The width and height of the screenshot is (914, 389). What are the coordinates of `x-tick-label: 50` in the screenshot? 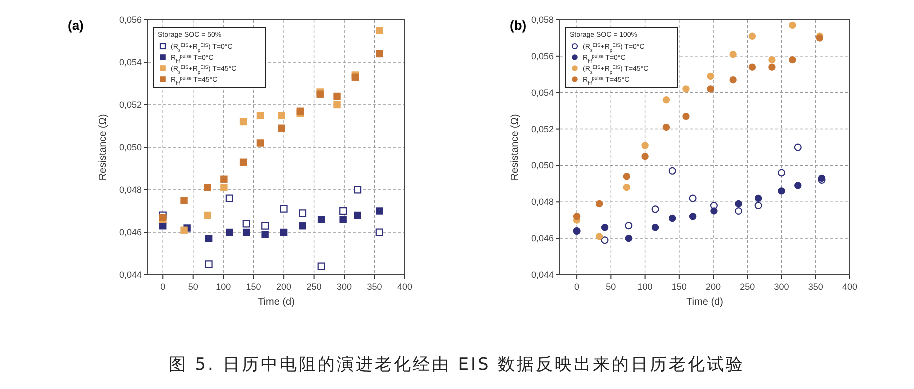 It's located at (611, 287).